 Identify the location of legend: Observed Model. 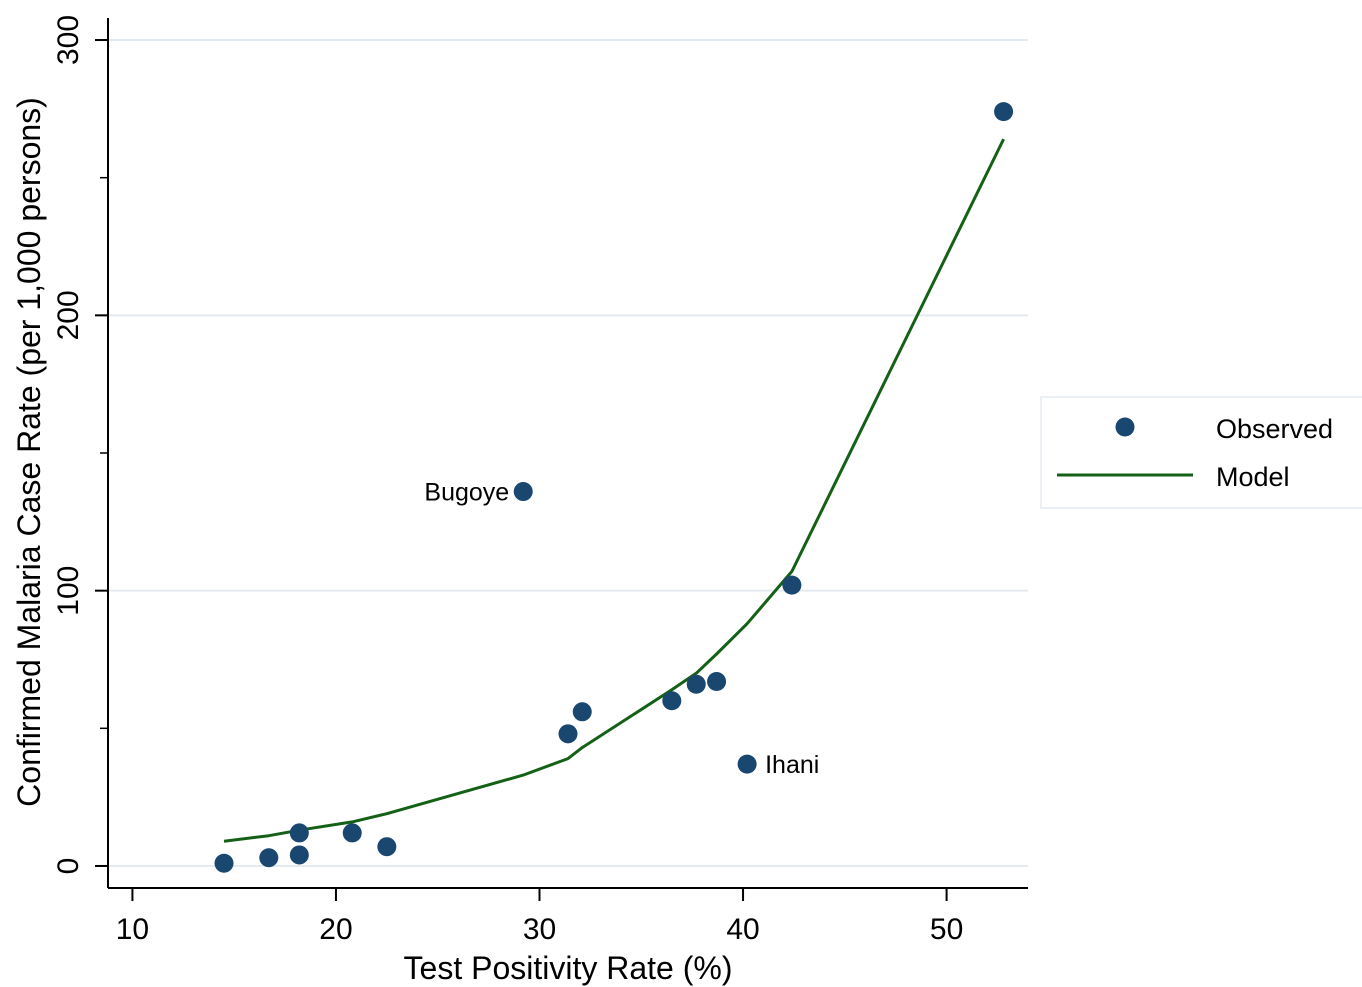
(1201, 452).